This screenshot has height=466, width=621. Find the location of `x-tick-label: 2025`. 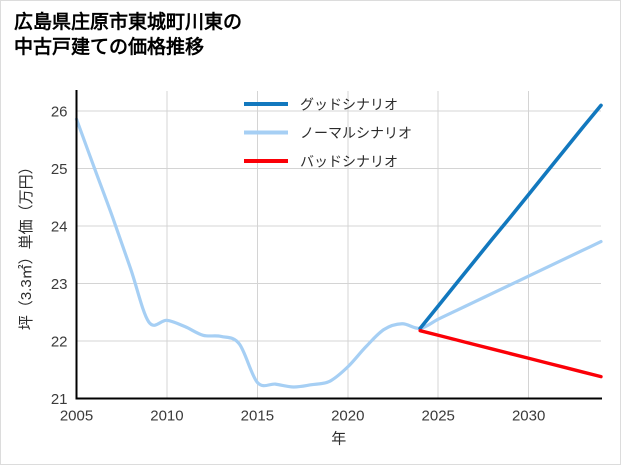

x-tick-label: 2025 is located at coordinates (438, 416).